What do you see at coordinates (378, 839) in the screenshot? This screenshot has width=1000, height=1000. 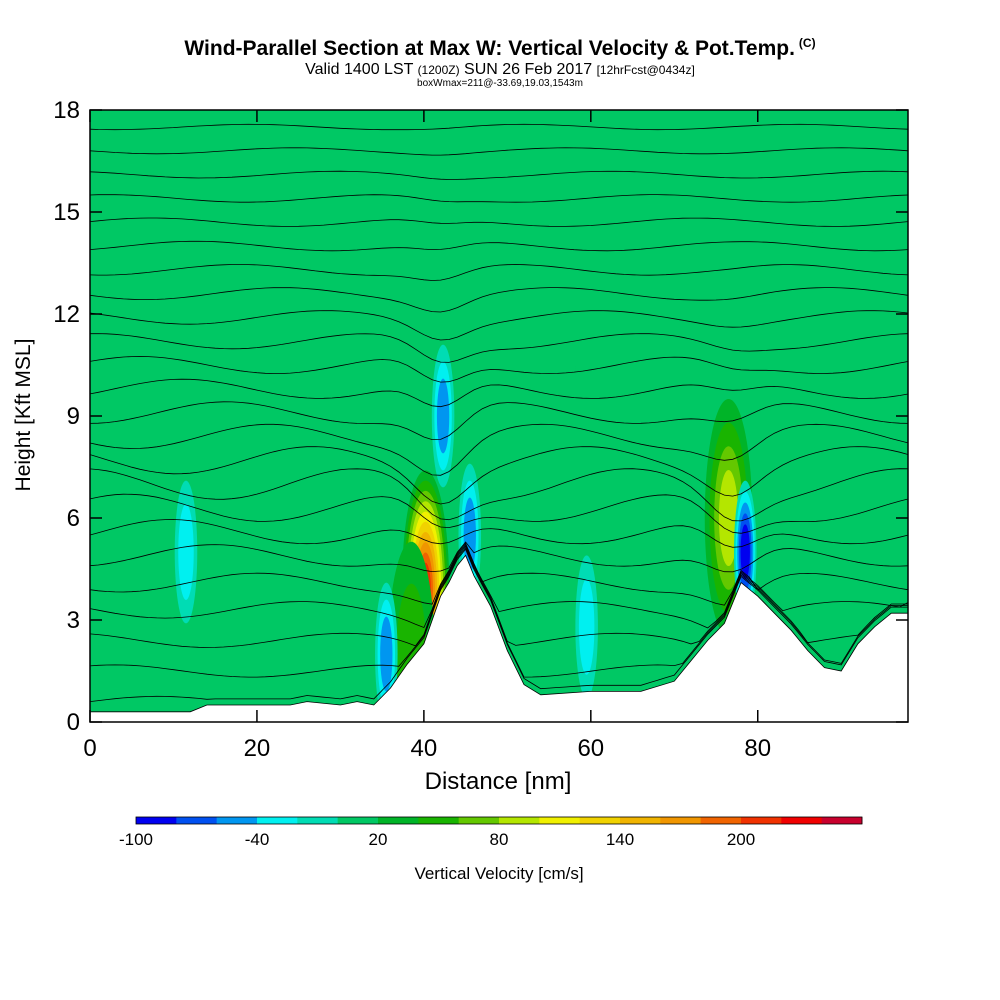 I see `colorbar-tick-label: 20` at bounding box center [378, 839].